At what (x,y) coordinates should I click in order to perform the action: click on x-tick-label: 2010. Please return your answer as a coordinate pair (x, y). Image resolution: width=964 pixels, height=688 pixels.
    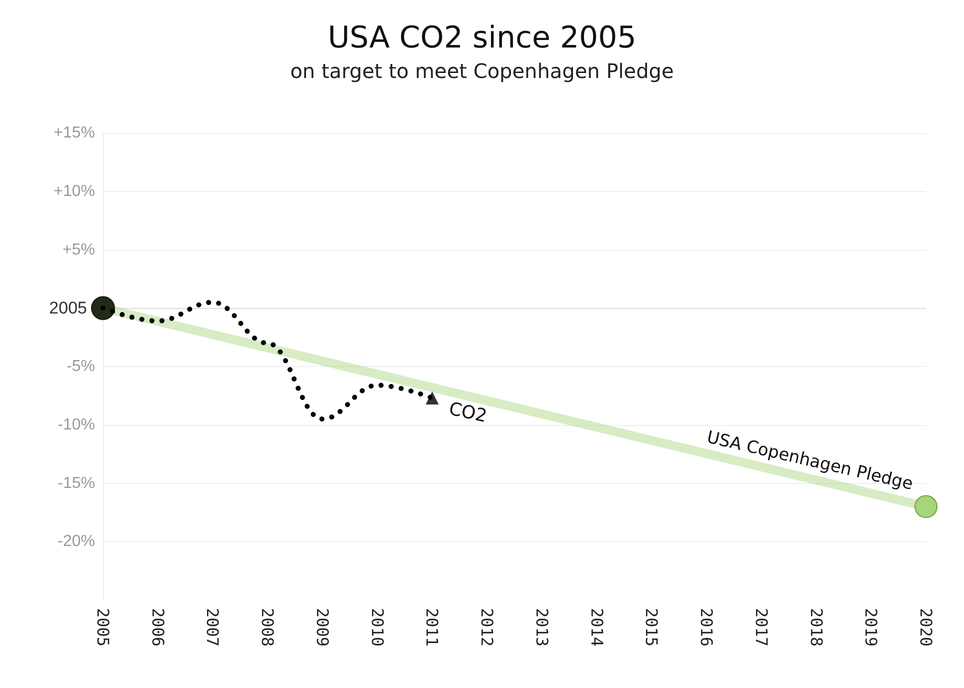
    Looking at the image, I should click on (377, 627).